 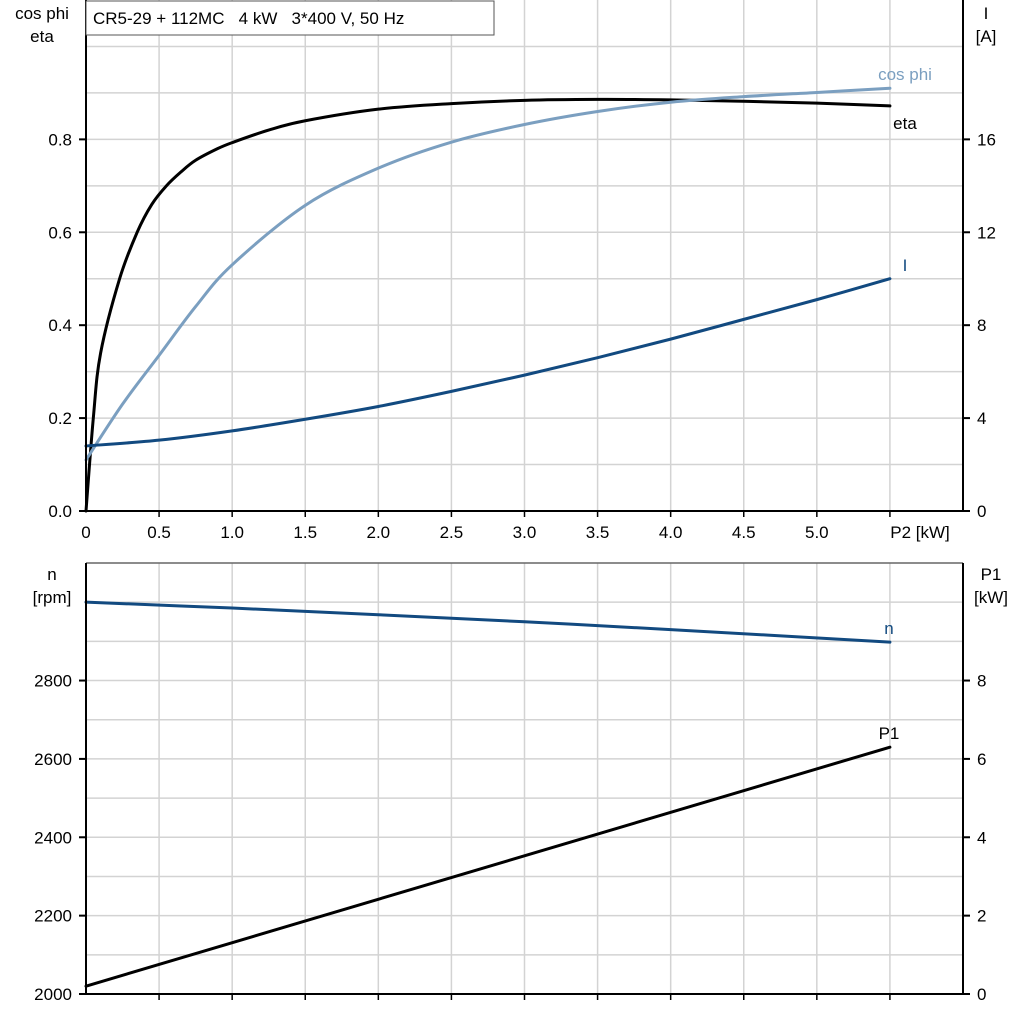 I want to click on bottom-left-tick-label: 2800, so click(x=53, y=681).